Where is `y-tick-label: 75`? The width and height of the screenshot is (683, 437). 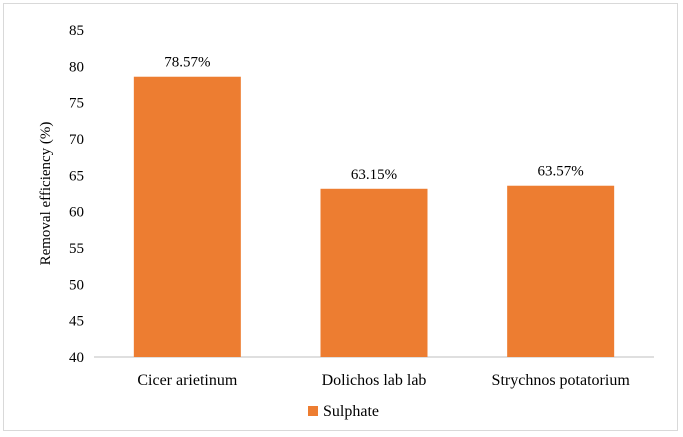
y-tick-label: 75 is located at coordinates (76, 104).